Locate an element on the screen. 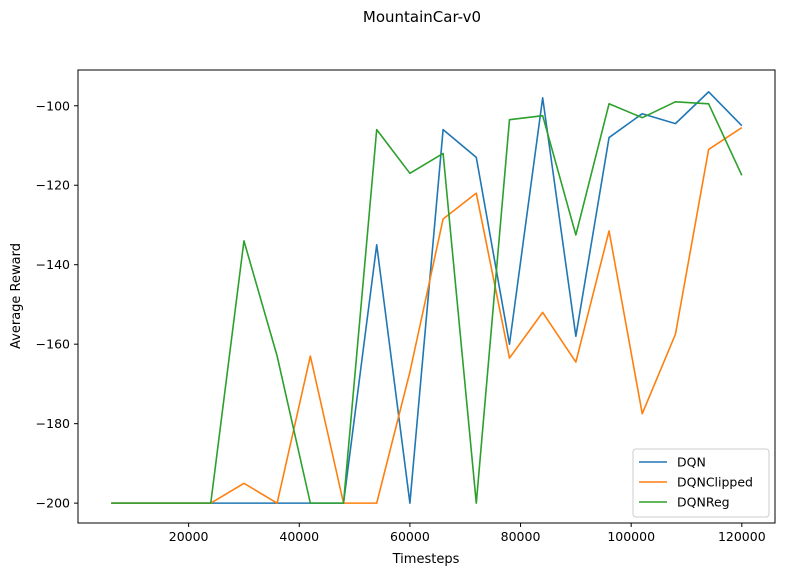 Image resolution: width=785 pixels, height=576 pixels. y-axis: −200 −180 −160 −140 −120 −100 is located at coordinates (57, 304).